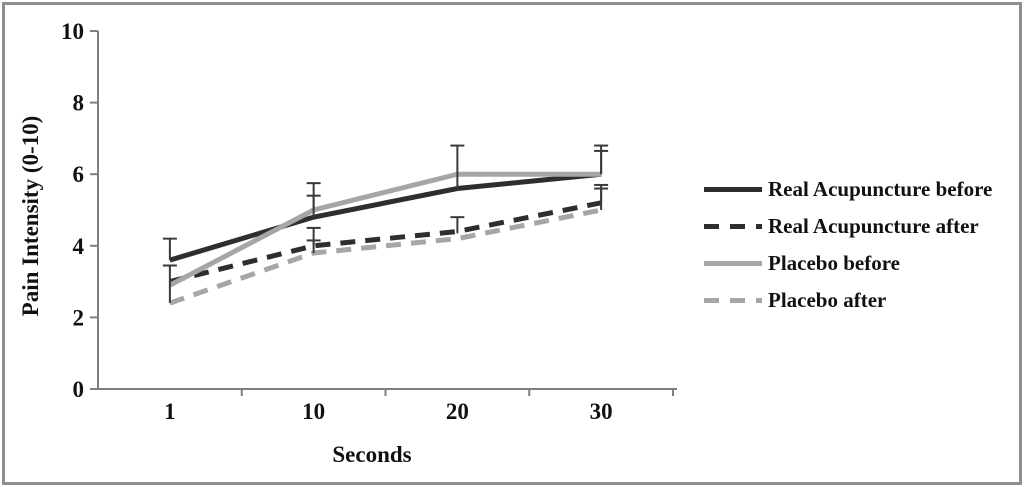 Image resolution: width=1024 pixels, height=487 pixels. What do you see at coordinates (79, 246) in the screenshot?
I see `y-tick-label: 4` at bounding box center [79, 246].